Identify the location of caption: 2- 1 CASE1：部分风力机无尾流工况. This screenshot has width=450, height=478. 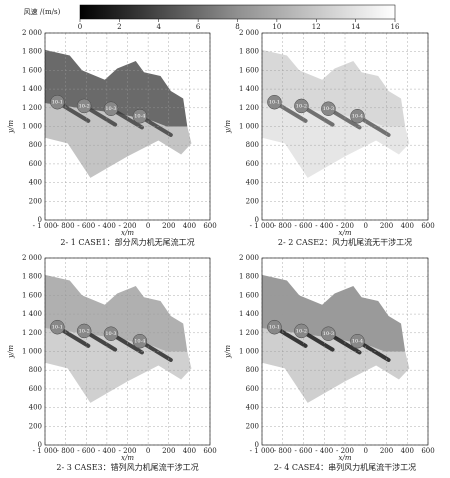
(127, 242).